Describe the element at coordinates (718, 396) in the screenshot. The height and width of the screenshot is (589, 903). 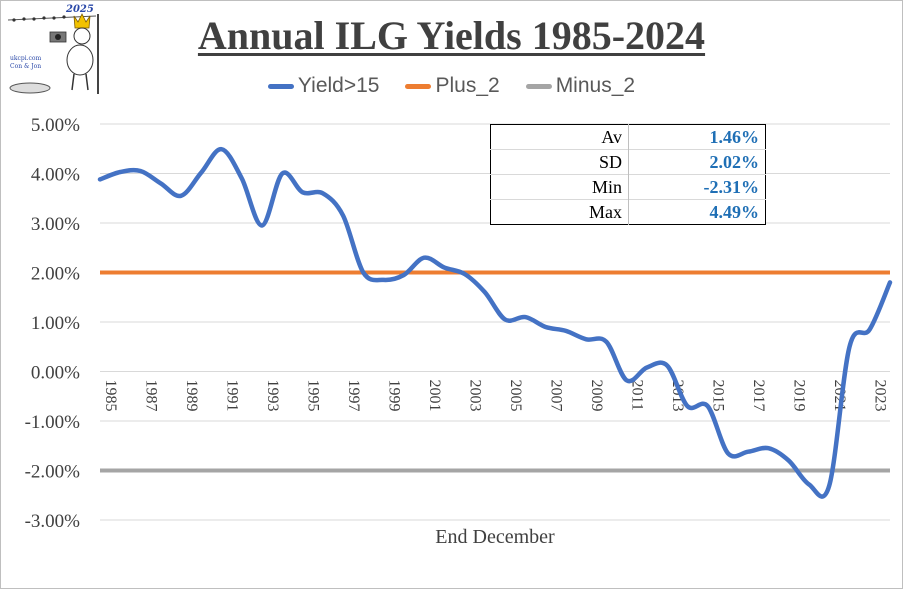
I see `x-tick-label: 2015` at that location.